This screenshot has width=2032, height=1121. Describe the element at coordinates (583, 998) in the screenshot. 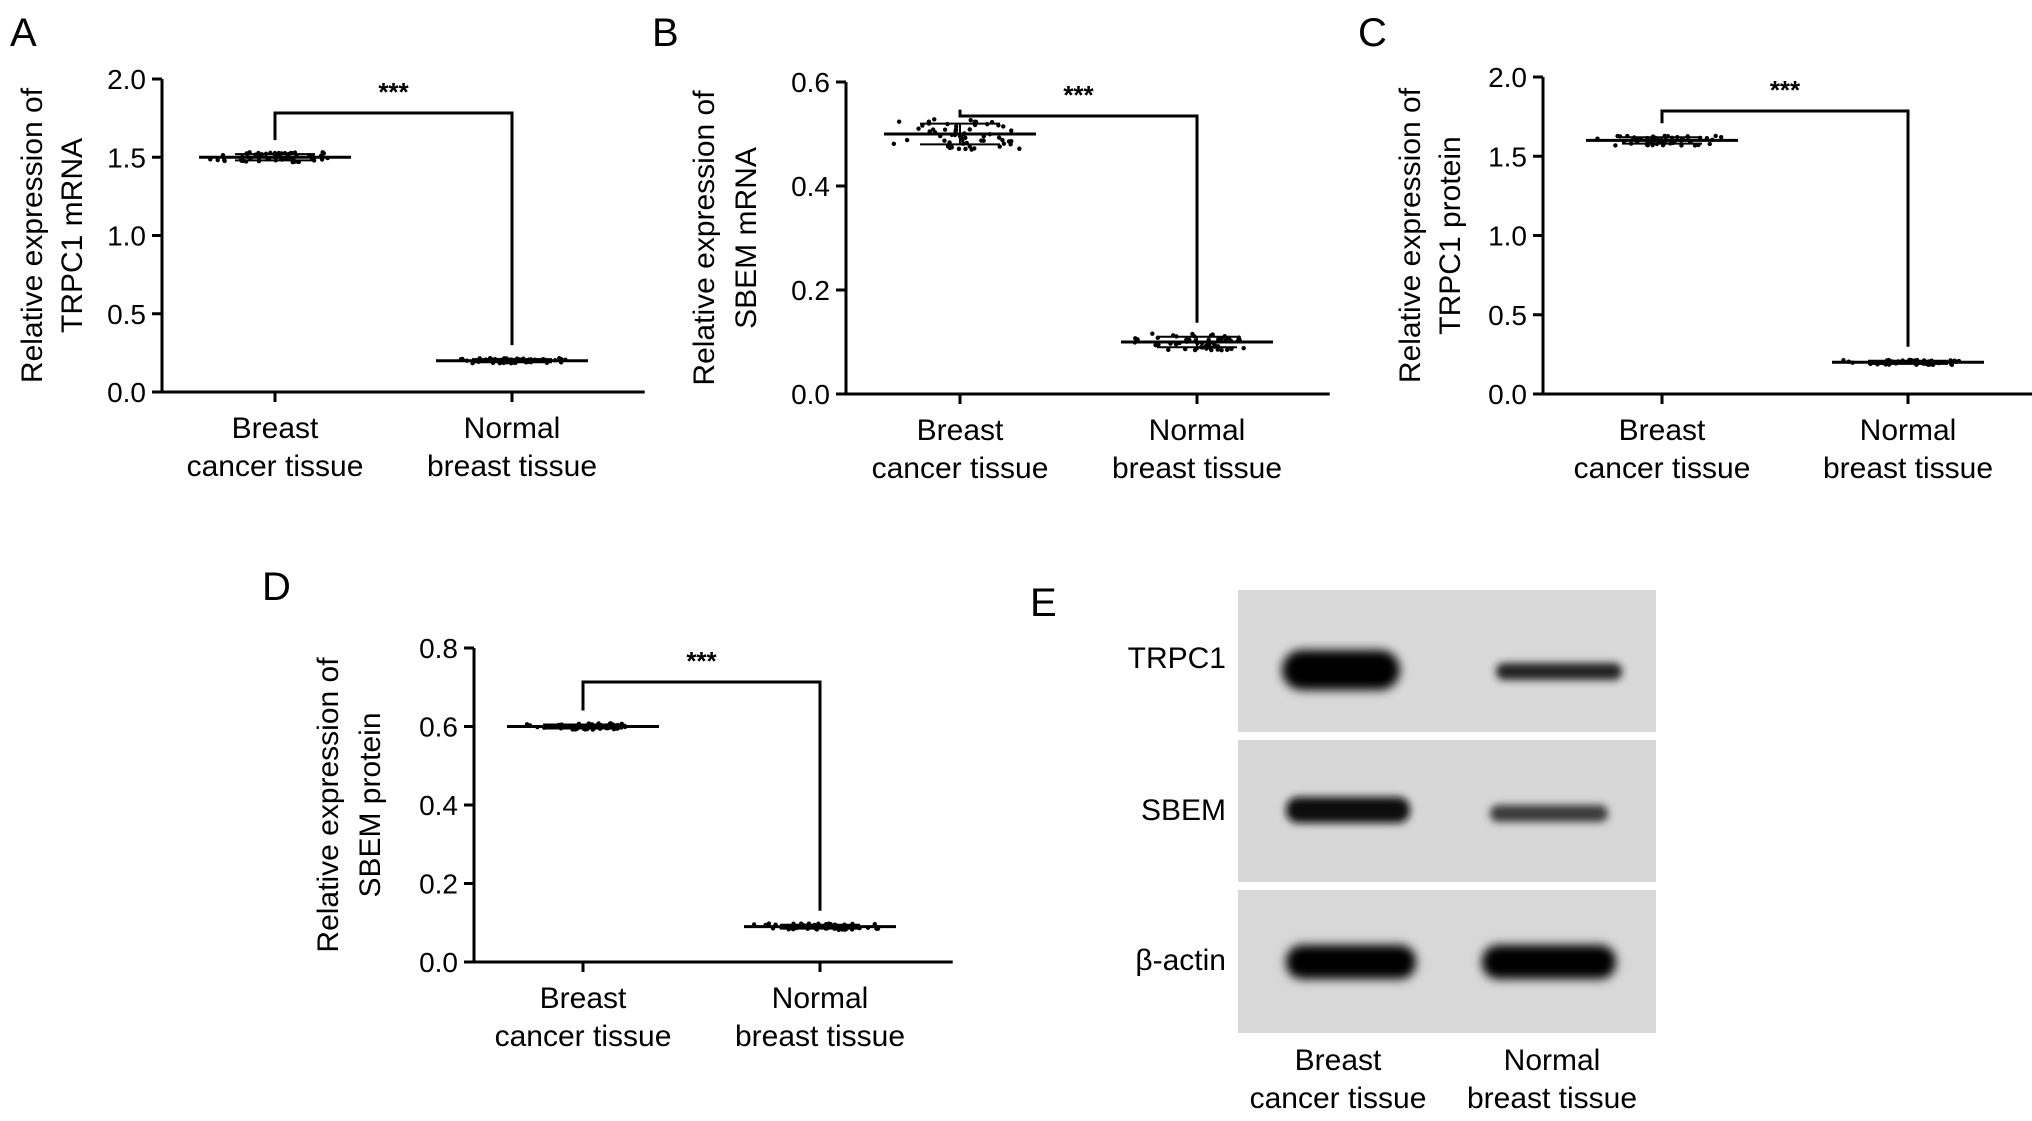

I see `panel-d-x-tick-label: Breast` at that location.